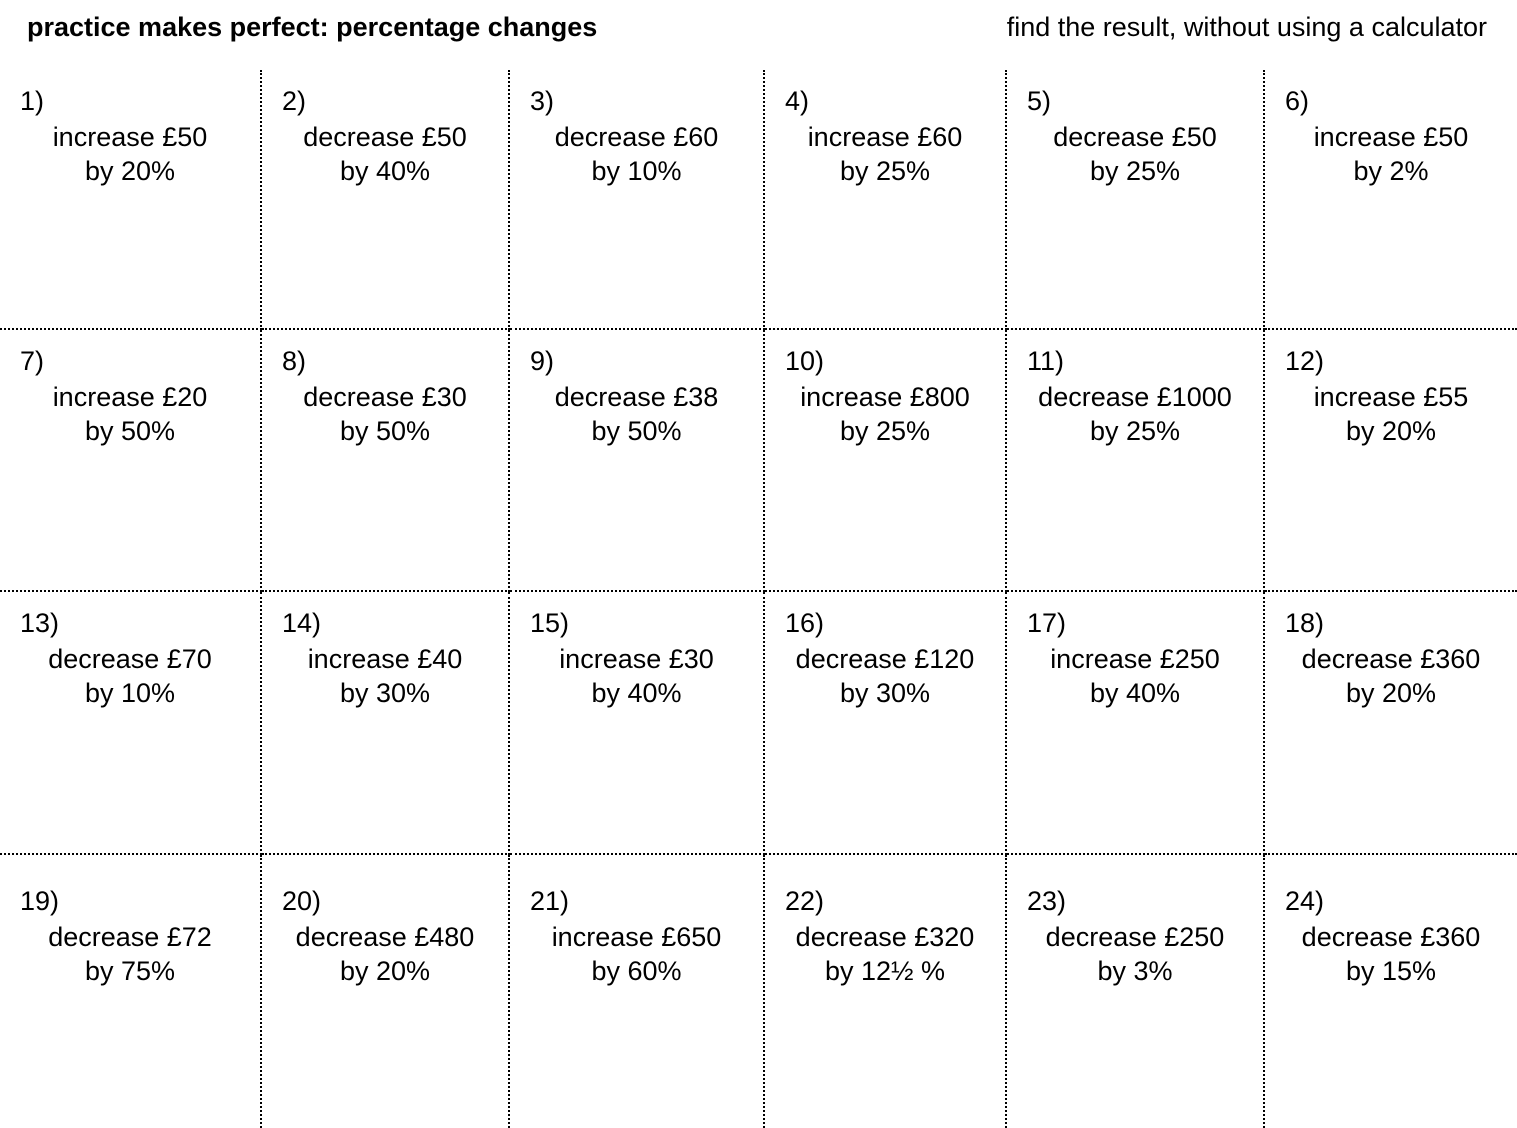 The height and width of the screenshot is (1128, 1517). Describe the element at coordinates (636, 397) in the screenshot. I see `problem-operation: decrease £38` at that location.